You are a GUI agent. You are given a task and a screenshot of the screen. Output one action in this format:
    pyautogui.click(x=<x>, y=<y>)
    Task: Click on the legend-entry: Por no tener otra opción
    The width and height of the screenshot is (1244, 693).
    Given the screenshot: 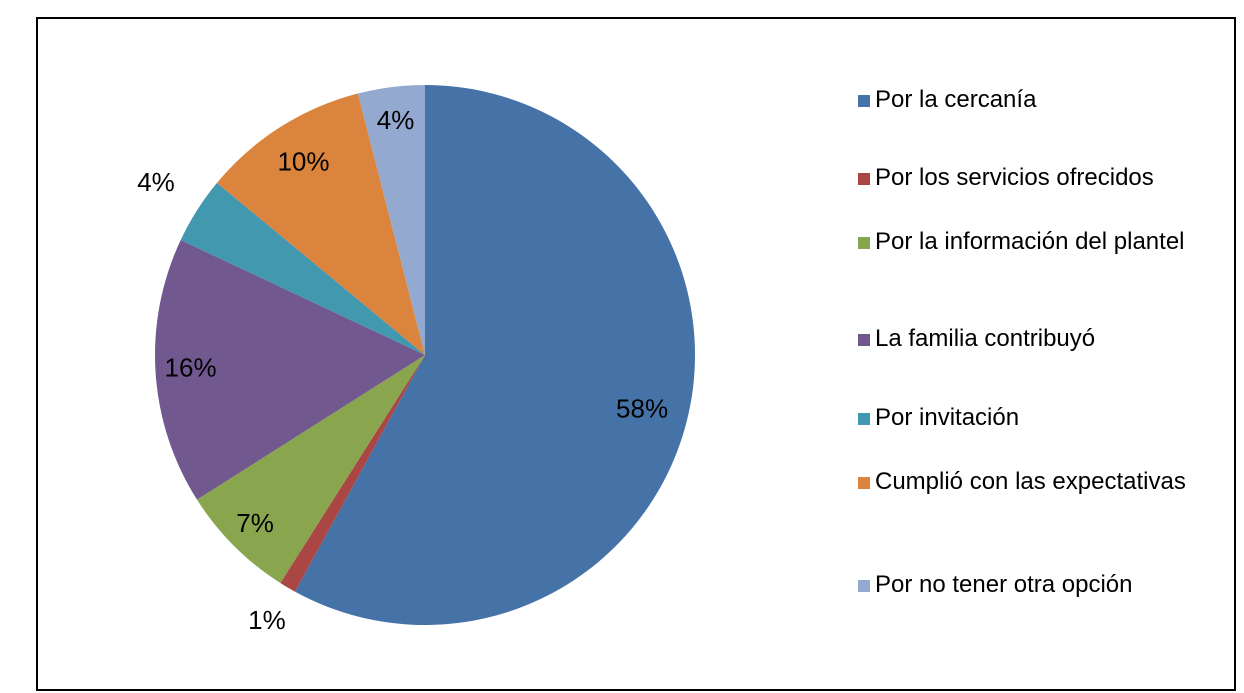 What is the action you would take?
    pyautogui.click(x=1048, y=585)
    